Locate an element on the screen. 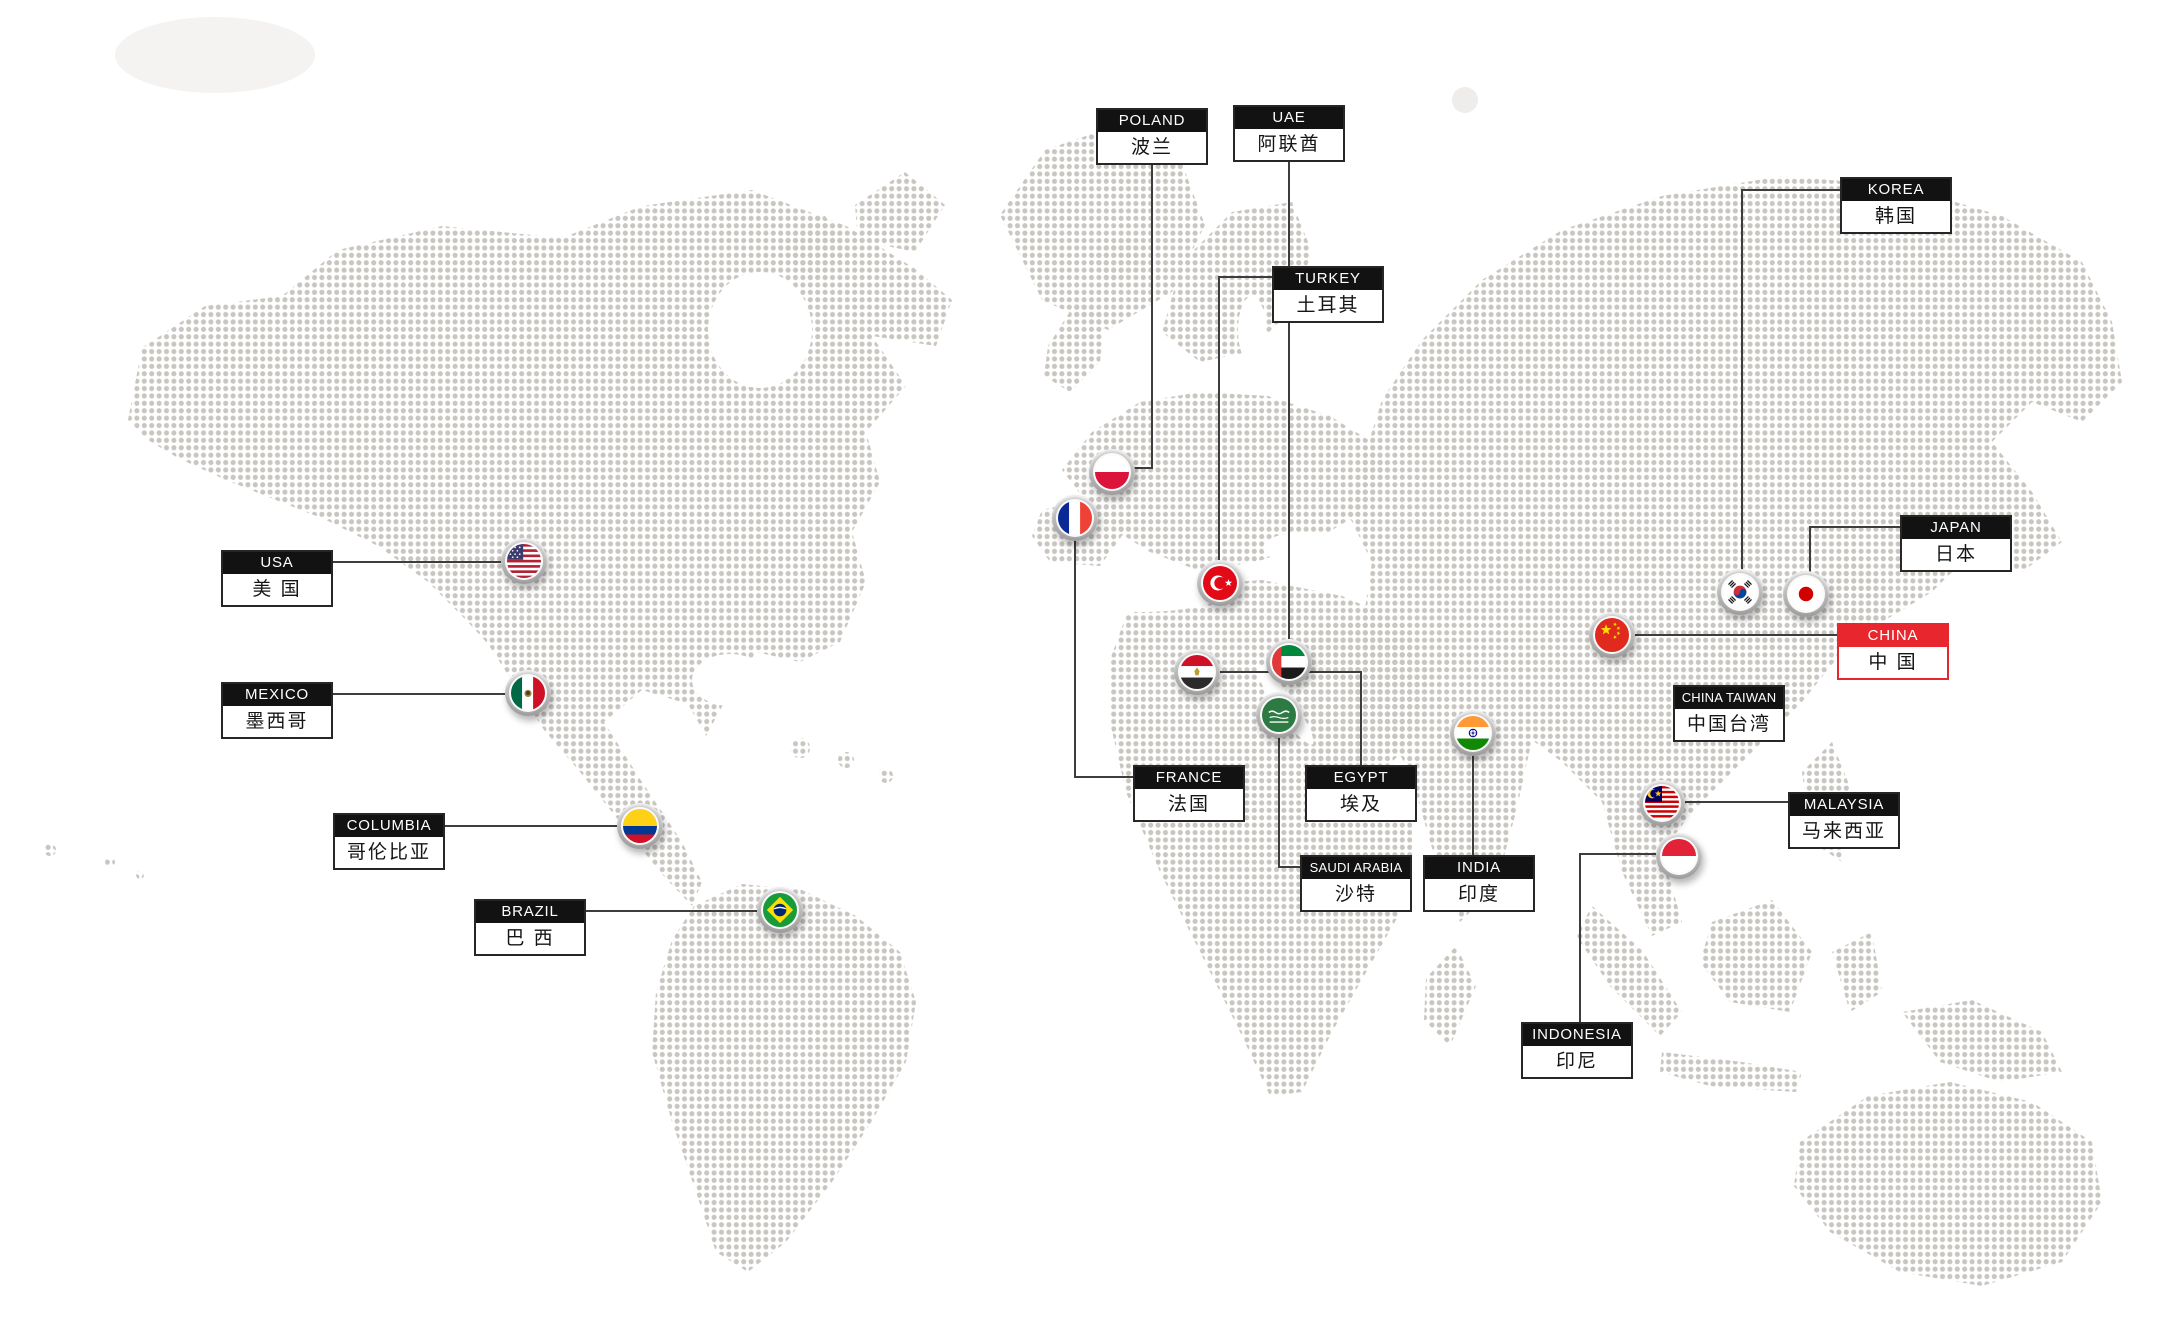 This screenshot has height=1328, width=2157. flag-pin-egypt is located at coordinates (1197, 672).